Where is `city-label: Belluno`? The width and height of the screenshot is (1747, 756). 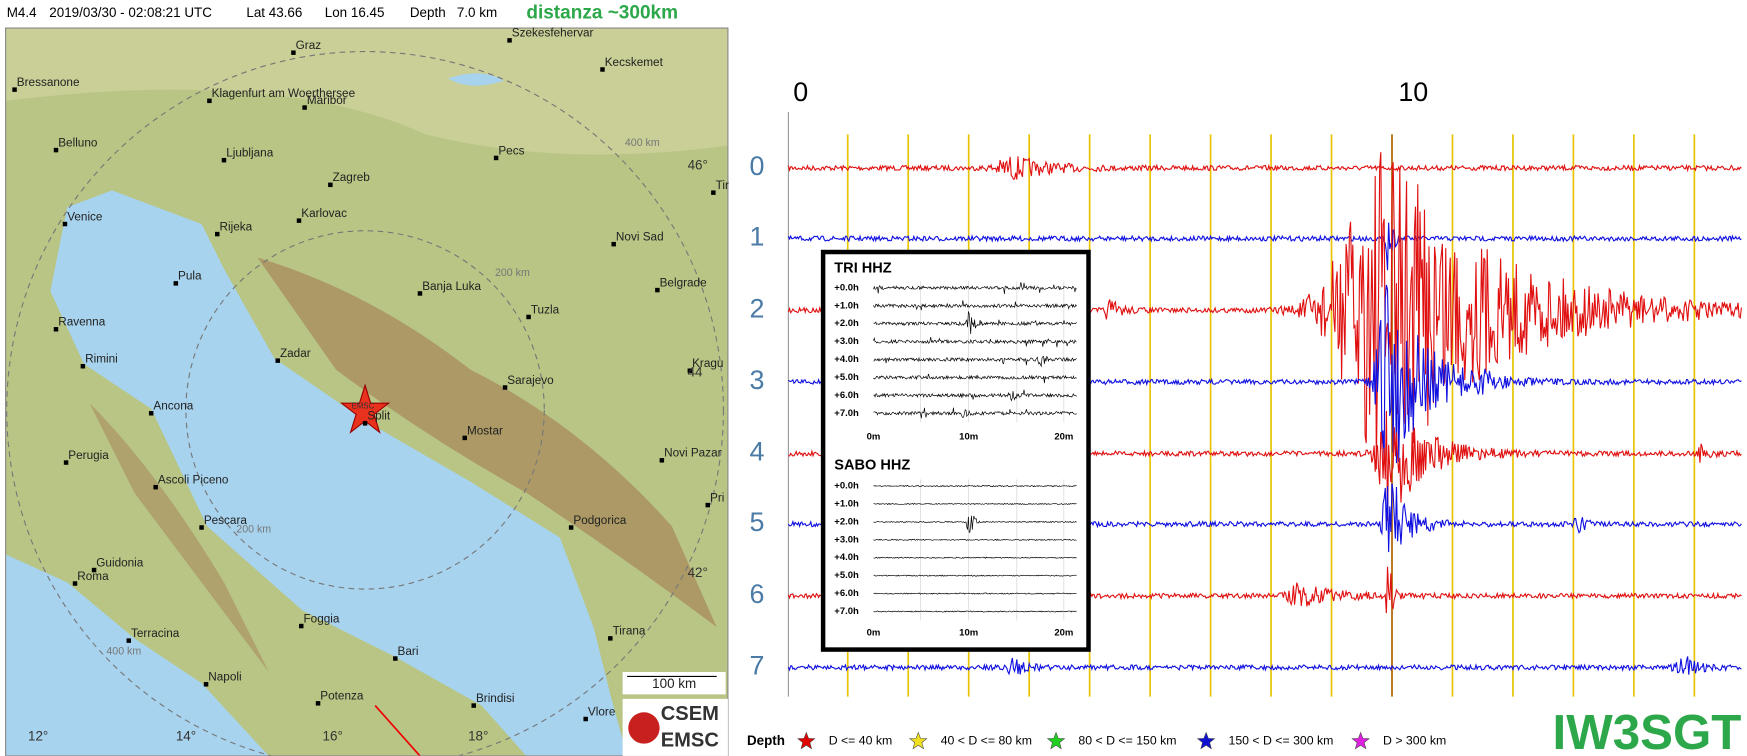
city-label: Belluno is located at coordinates (78, 142).